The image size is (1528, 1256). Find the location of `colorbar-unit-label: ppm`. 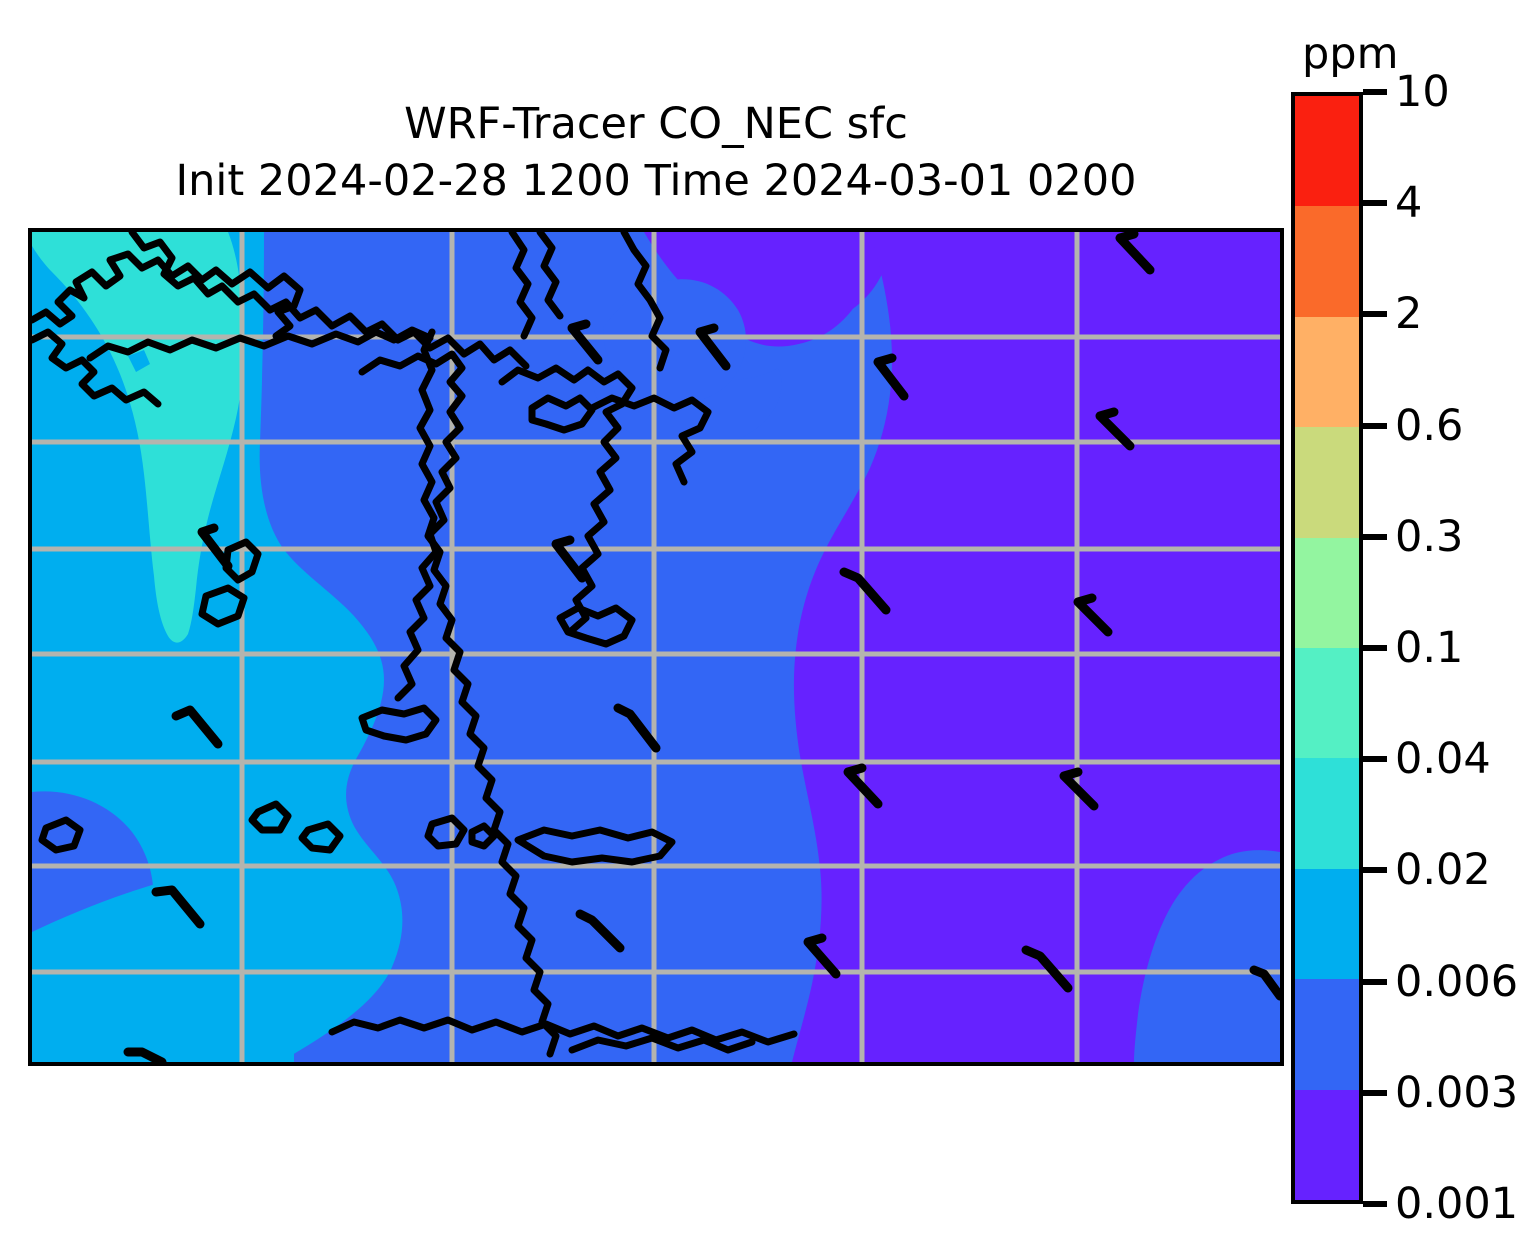

colorbar-unit-label: ppm is located at coordinates (1350, 54).